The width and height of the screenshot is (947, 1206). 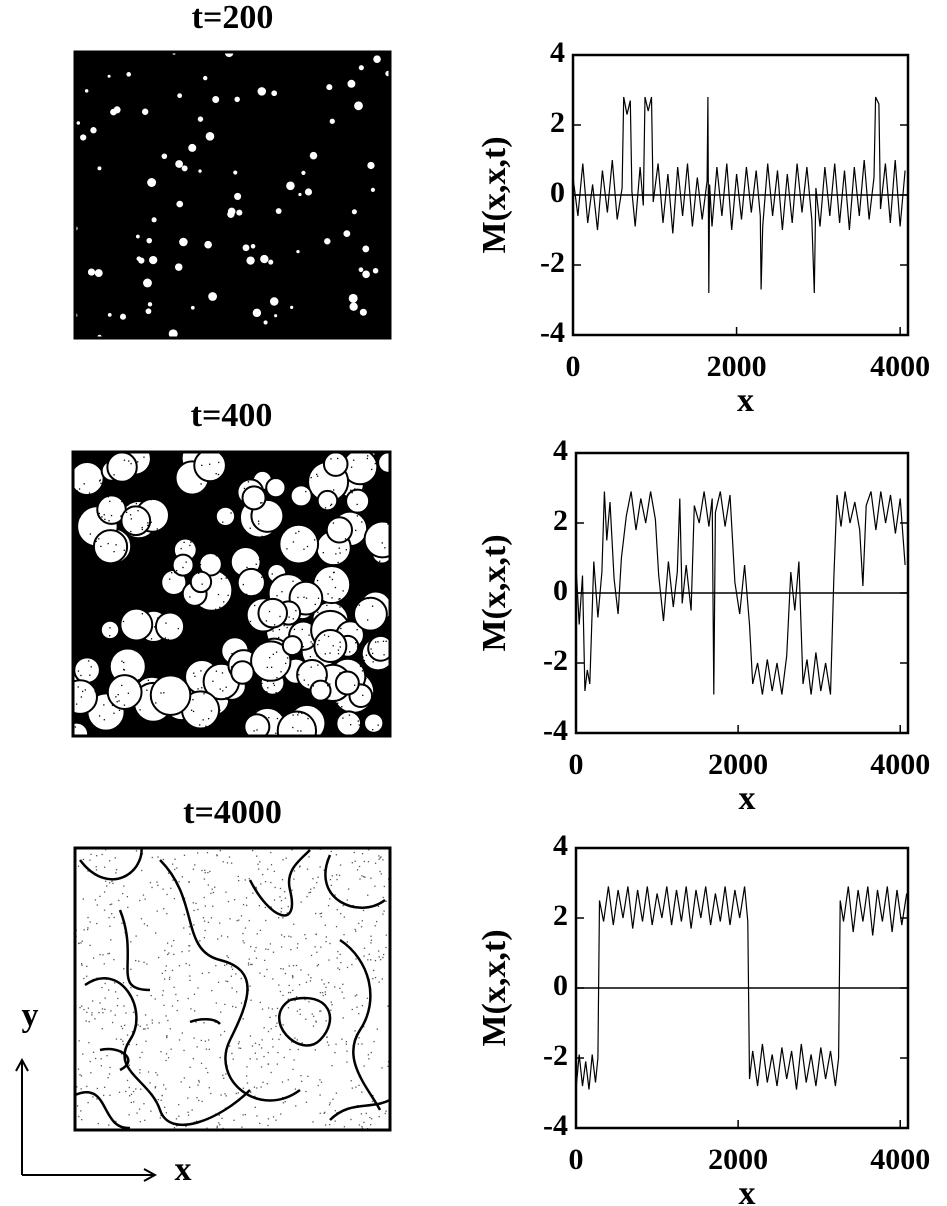 I want to click on y-tick-label: 4, so click(x=557, y=52).